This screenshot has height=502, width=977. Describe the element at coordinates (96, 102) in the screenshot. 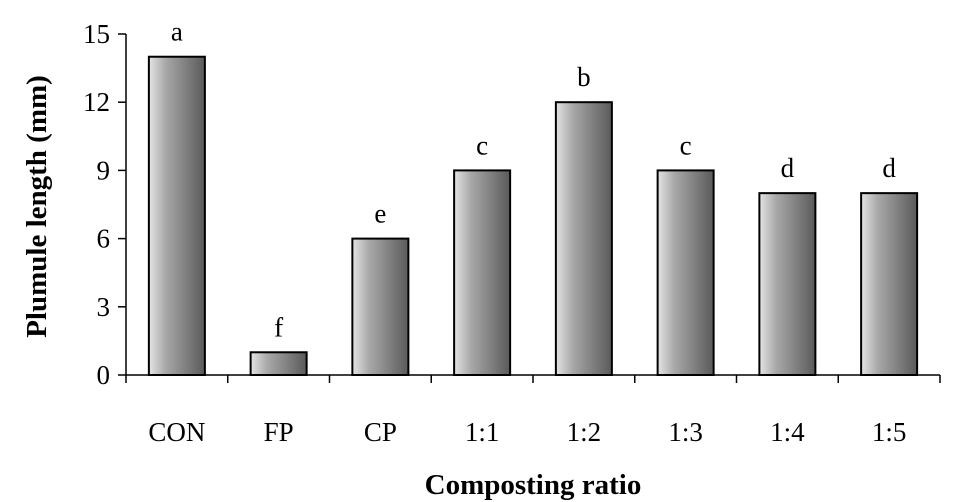

I see `y-tick-label: 12` at that location.